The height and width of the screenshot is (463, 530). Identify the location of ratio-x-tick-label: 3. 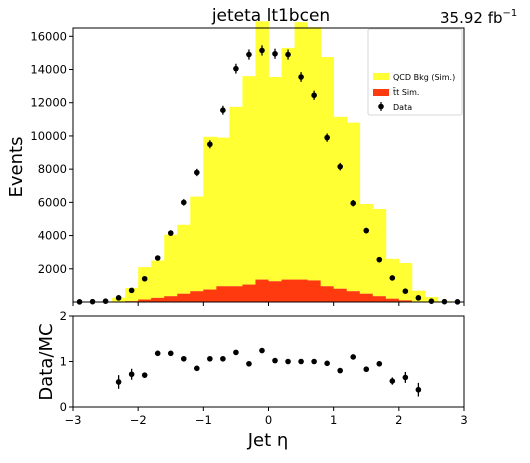
(463, 420).